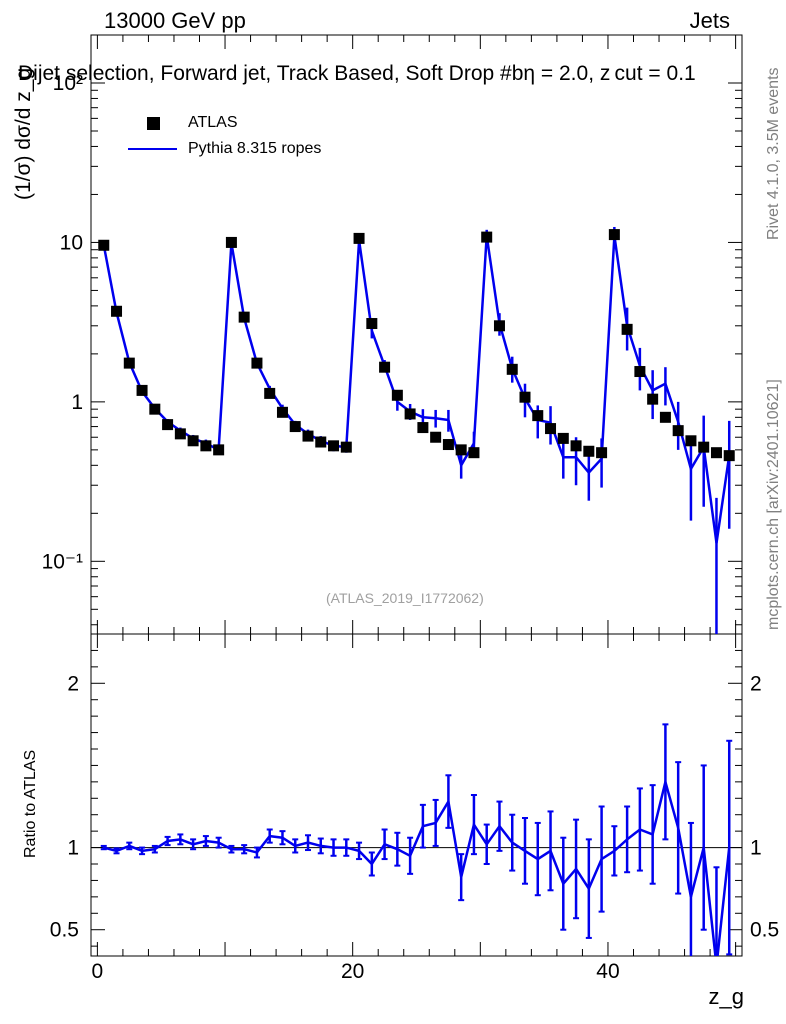  What do you see at coordinates (73, 683) in the screenshot?
I see `ratio-y-tick-label-left: 2` at bounding box center [73, 683].